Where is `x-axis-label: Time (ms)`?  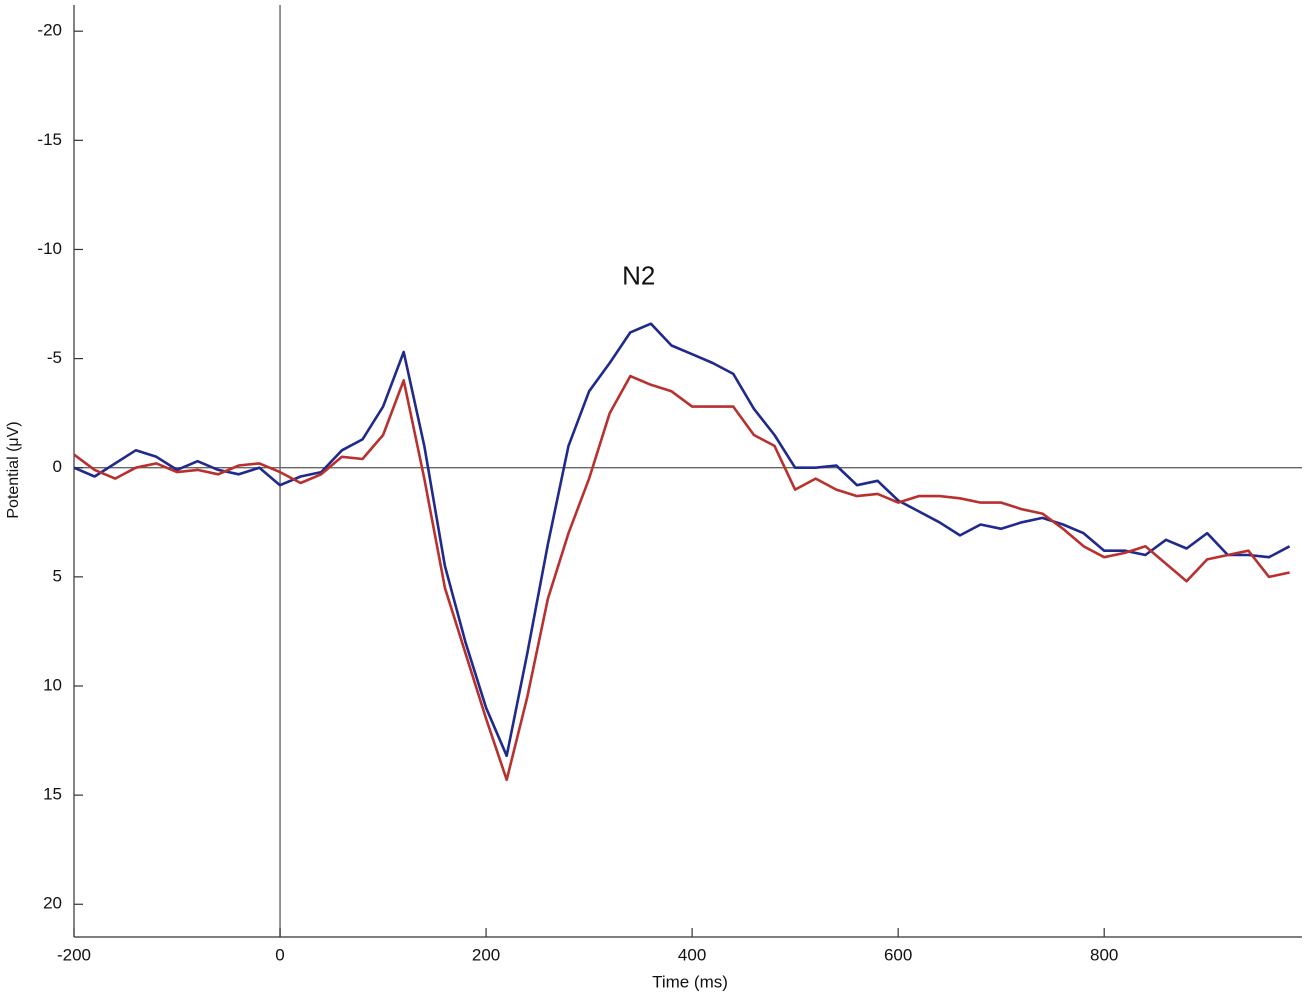
x-axis-label: Time (ms) is located at coordinates (690, 981).